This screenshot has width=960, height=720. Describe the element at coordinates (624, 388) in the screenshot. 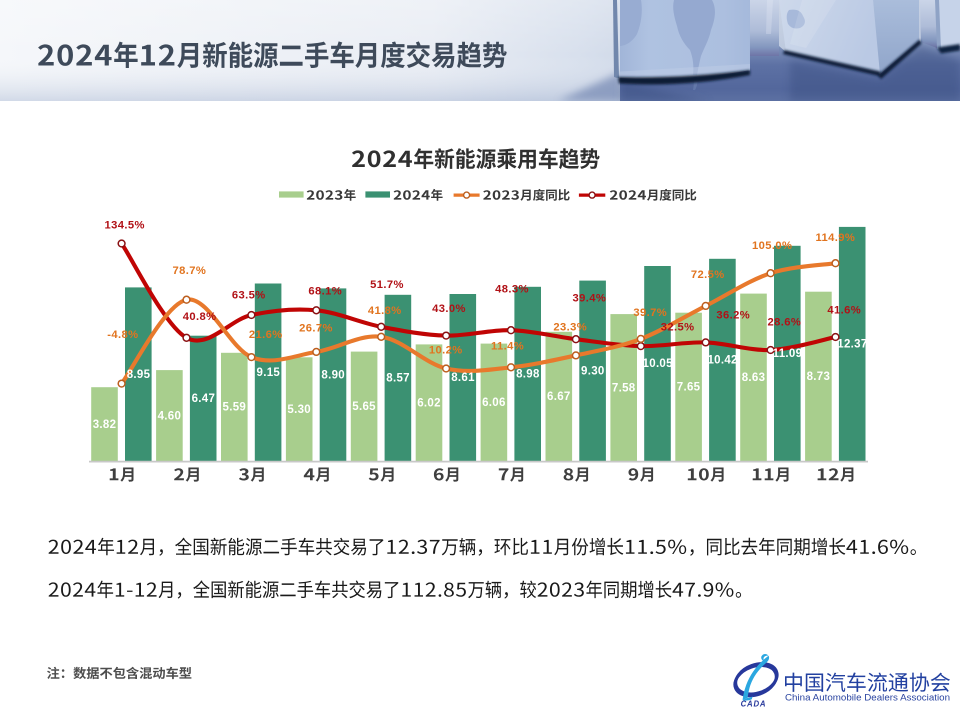

I see `svg-text: 7.58` at that location.